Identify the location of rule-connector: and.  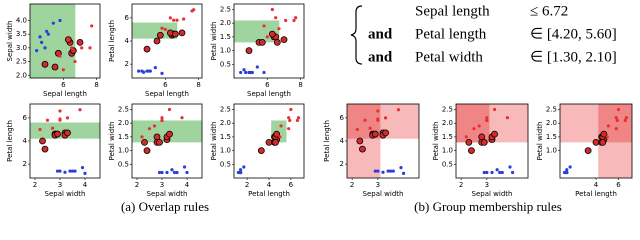
(380, 34).